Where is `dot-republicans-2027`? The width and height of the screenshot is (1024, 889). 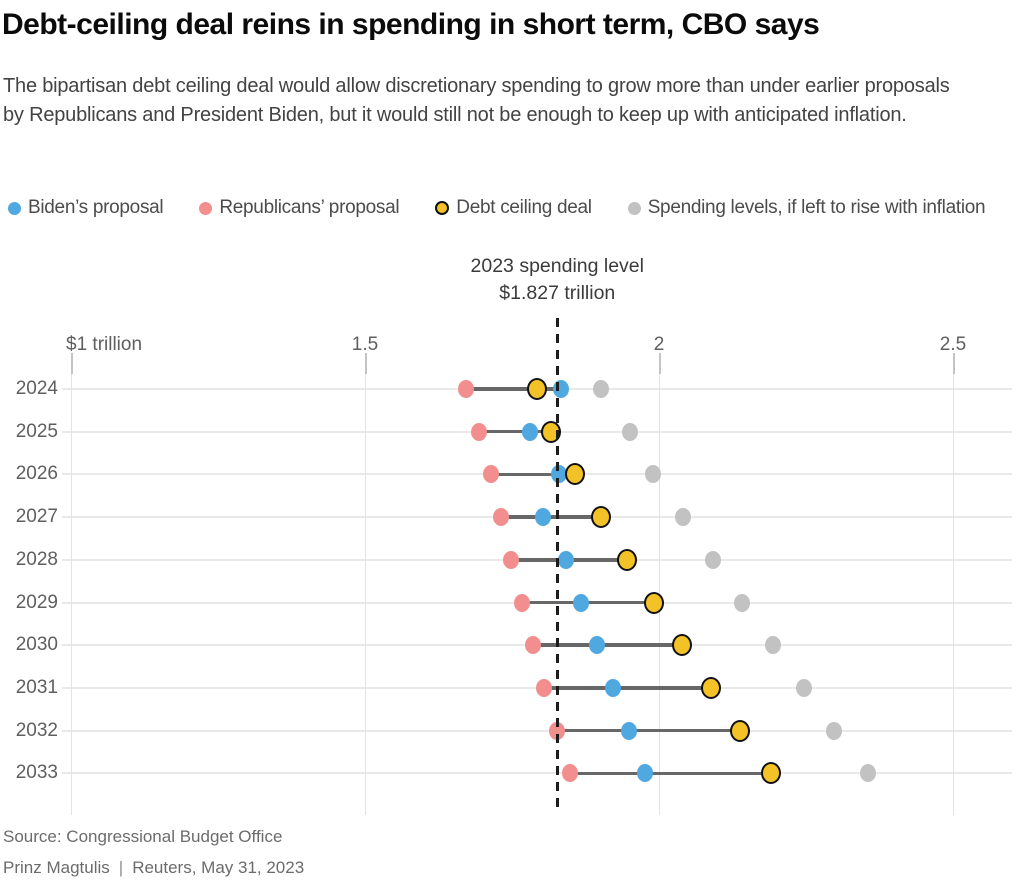
dot-republicans-2027 is located at coordinates (501, 517).